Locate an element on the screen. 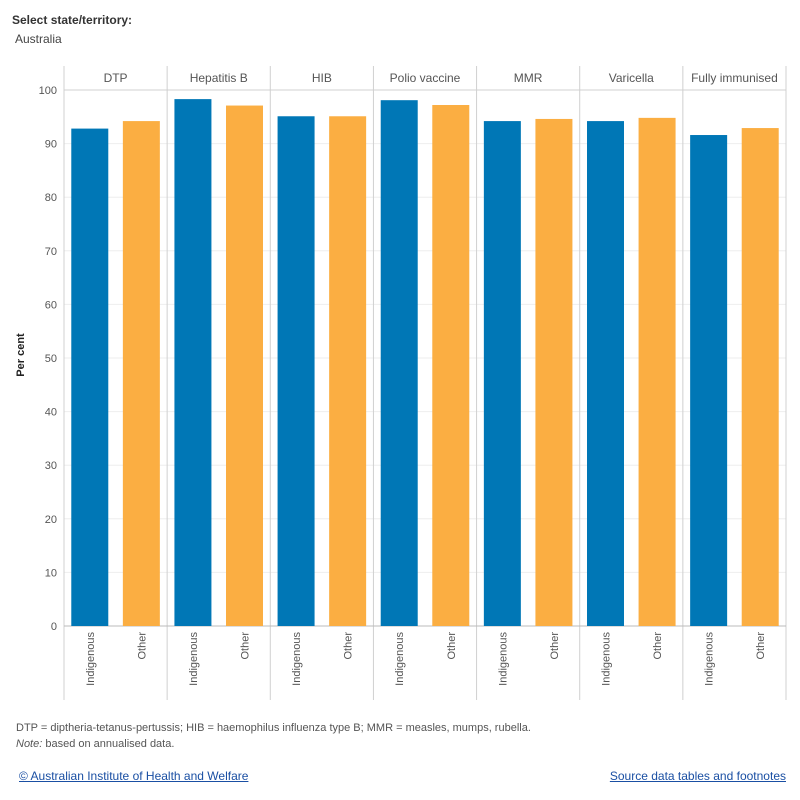 The height and width of the screenshot is (800, 800). y-tick-label: 30 is located at coordinates (51, 466).